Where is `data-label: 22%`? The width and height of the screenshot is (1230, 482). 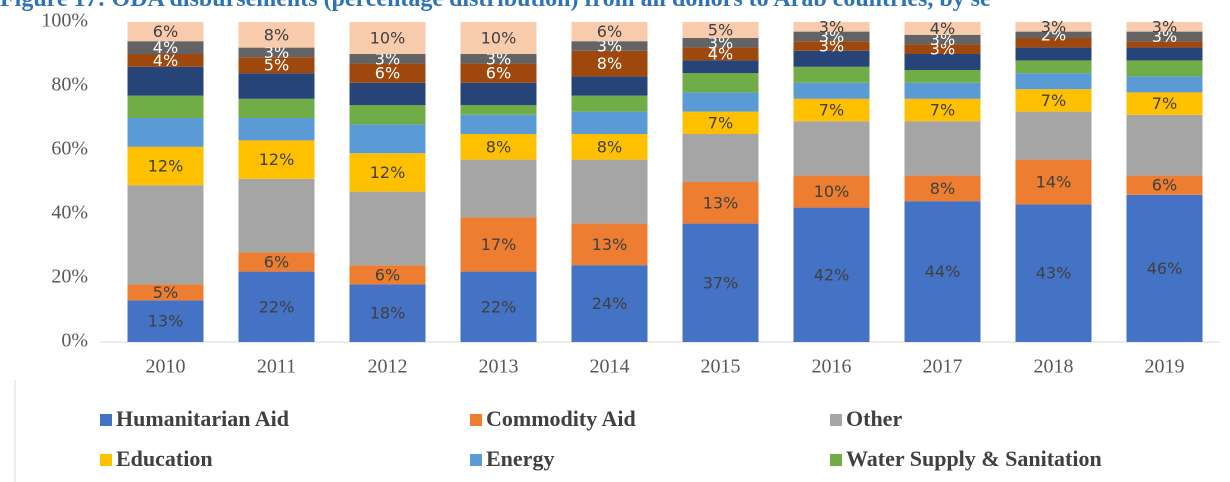 data-label: 22% is located at coordinates (499, 306).